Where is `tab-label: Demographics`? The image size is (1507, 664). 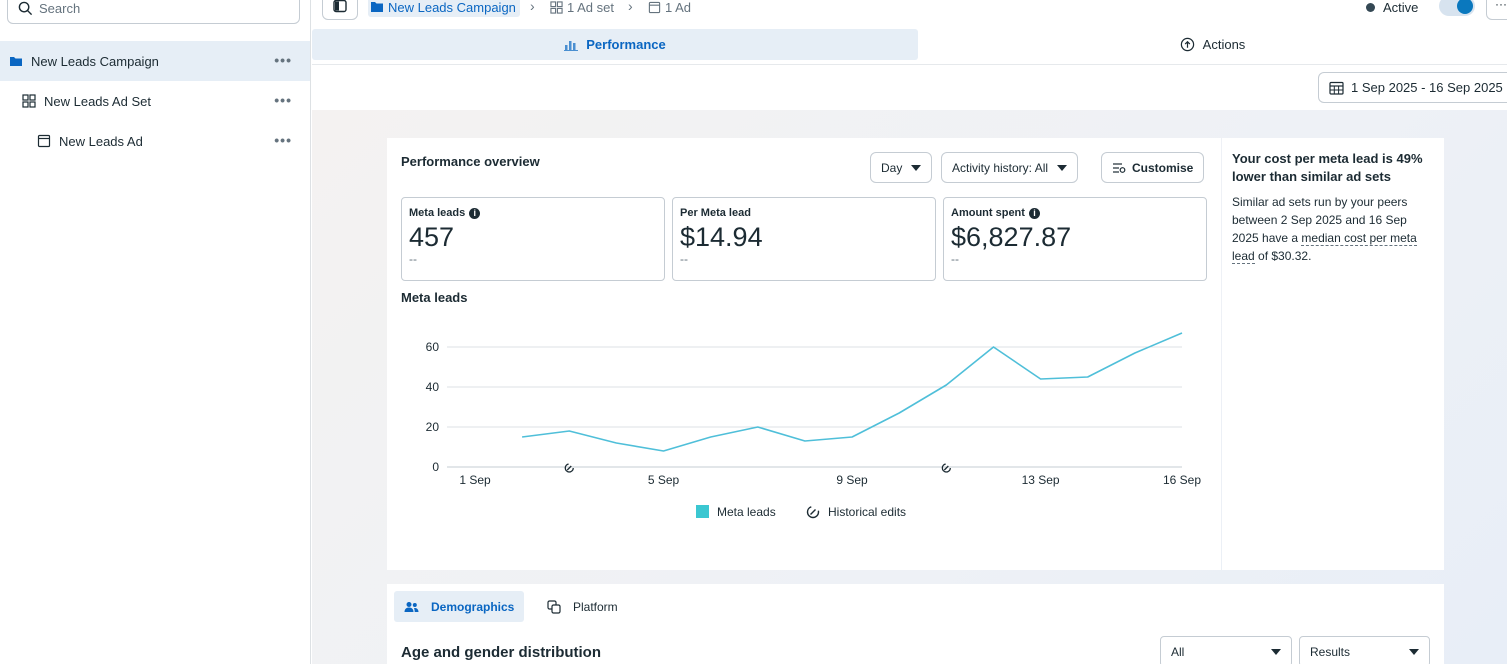
tab-label: Demographics is located at coordinates (473, 606).